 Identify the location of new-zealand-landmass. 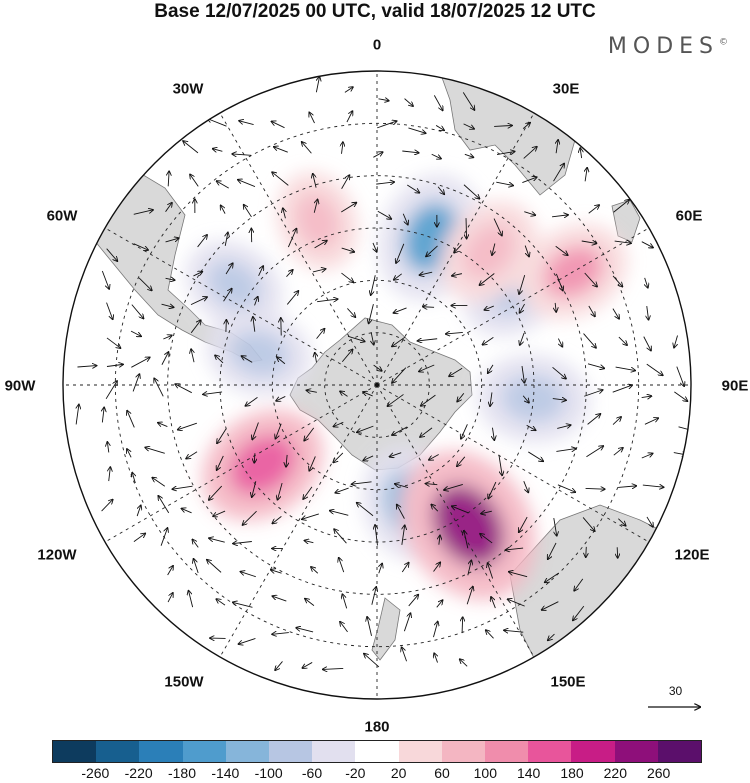
(386, 629).